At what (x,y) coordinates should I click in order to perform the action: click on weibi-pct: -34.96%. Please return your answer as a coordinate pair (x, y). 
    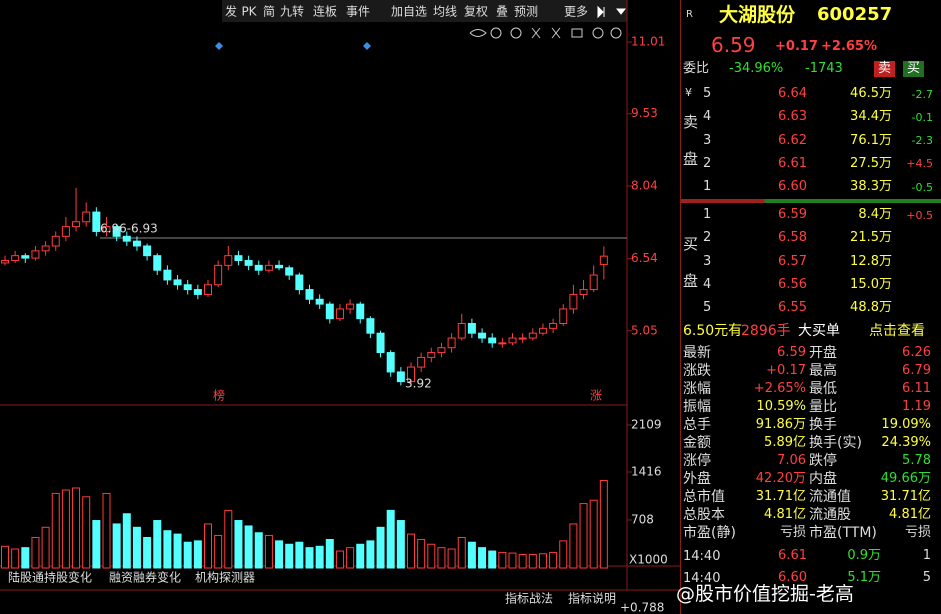
    Looking at the image, I should click on (756, 68).